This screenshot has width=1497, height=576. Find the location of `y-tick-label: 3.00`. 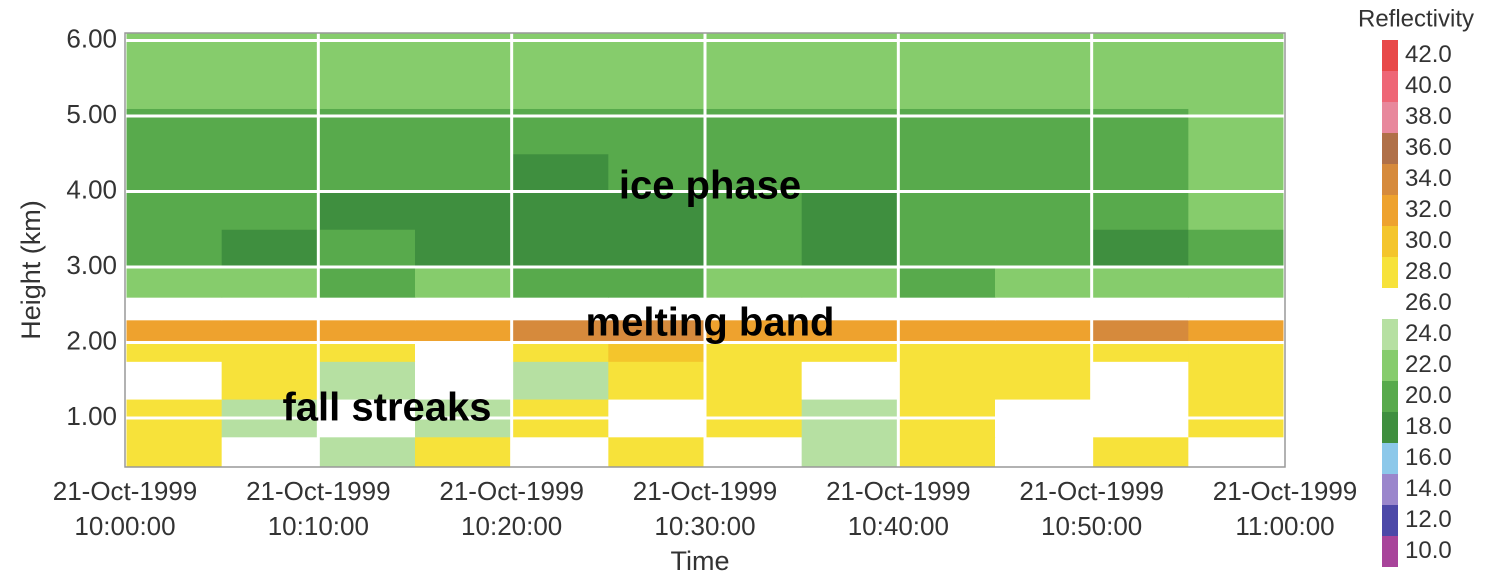

y-tick-label: 3.00 is located at coordinates (91, 265).